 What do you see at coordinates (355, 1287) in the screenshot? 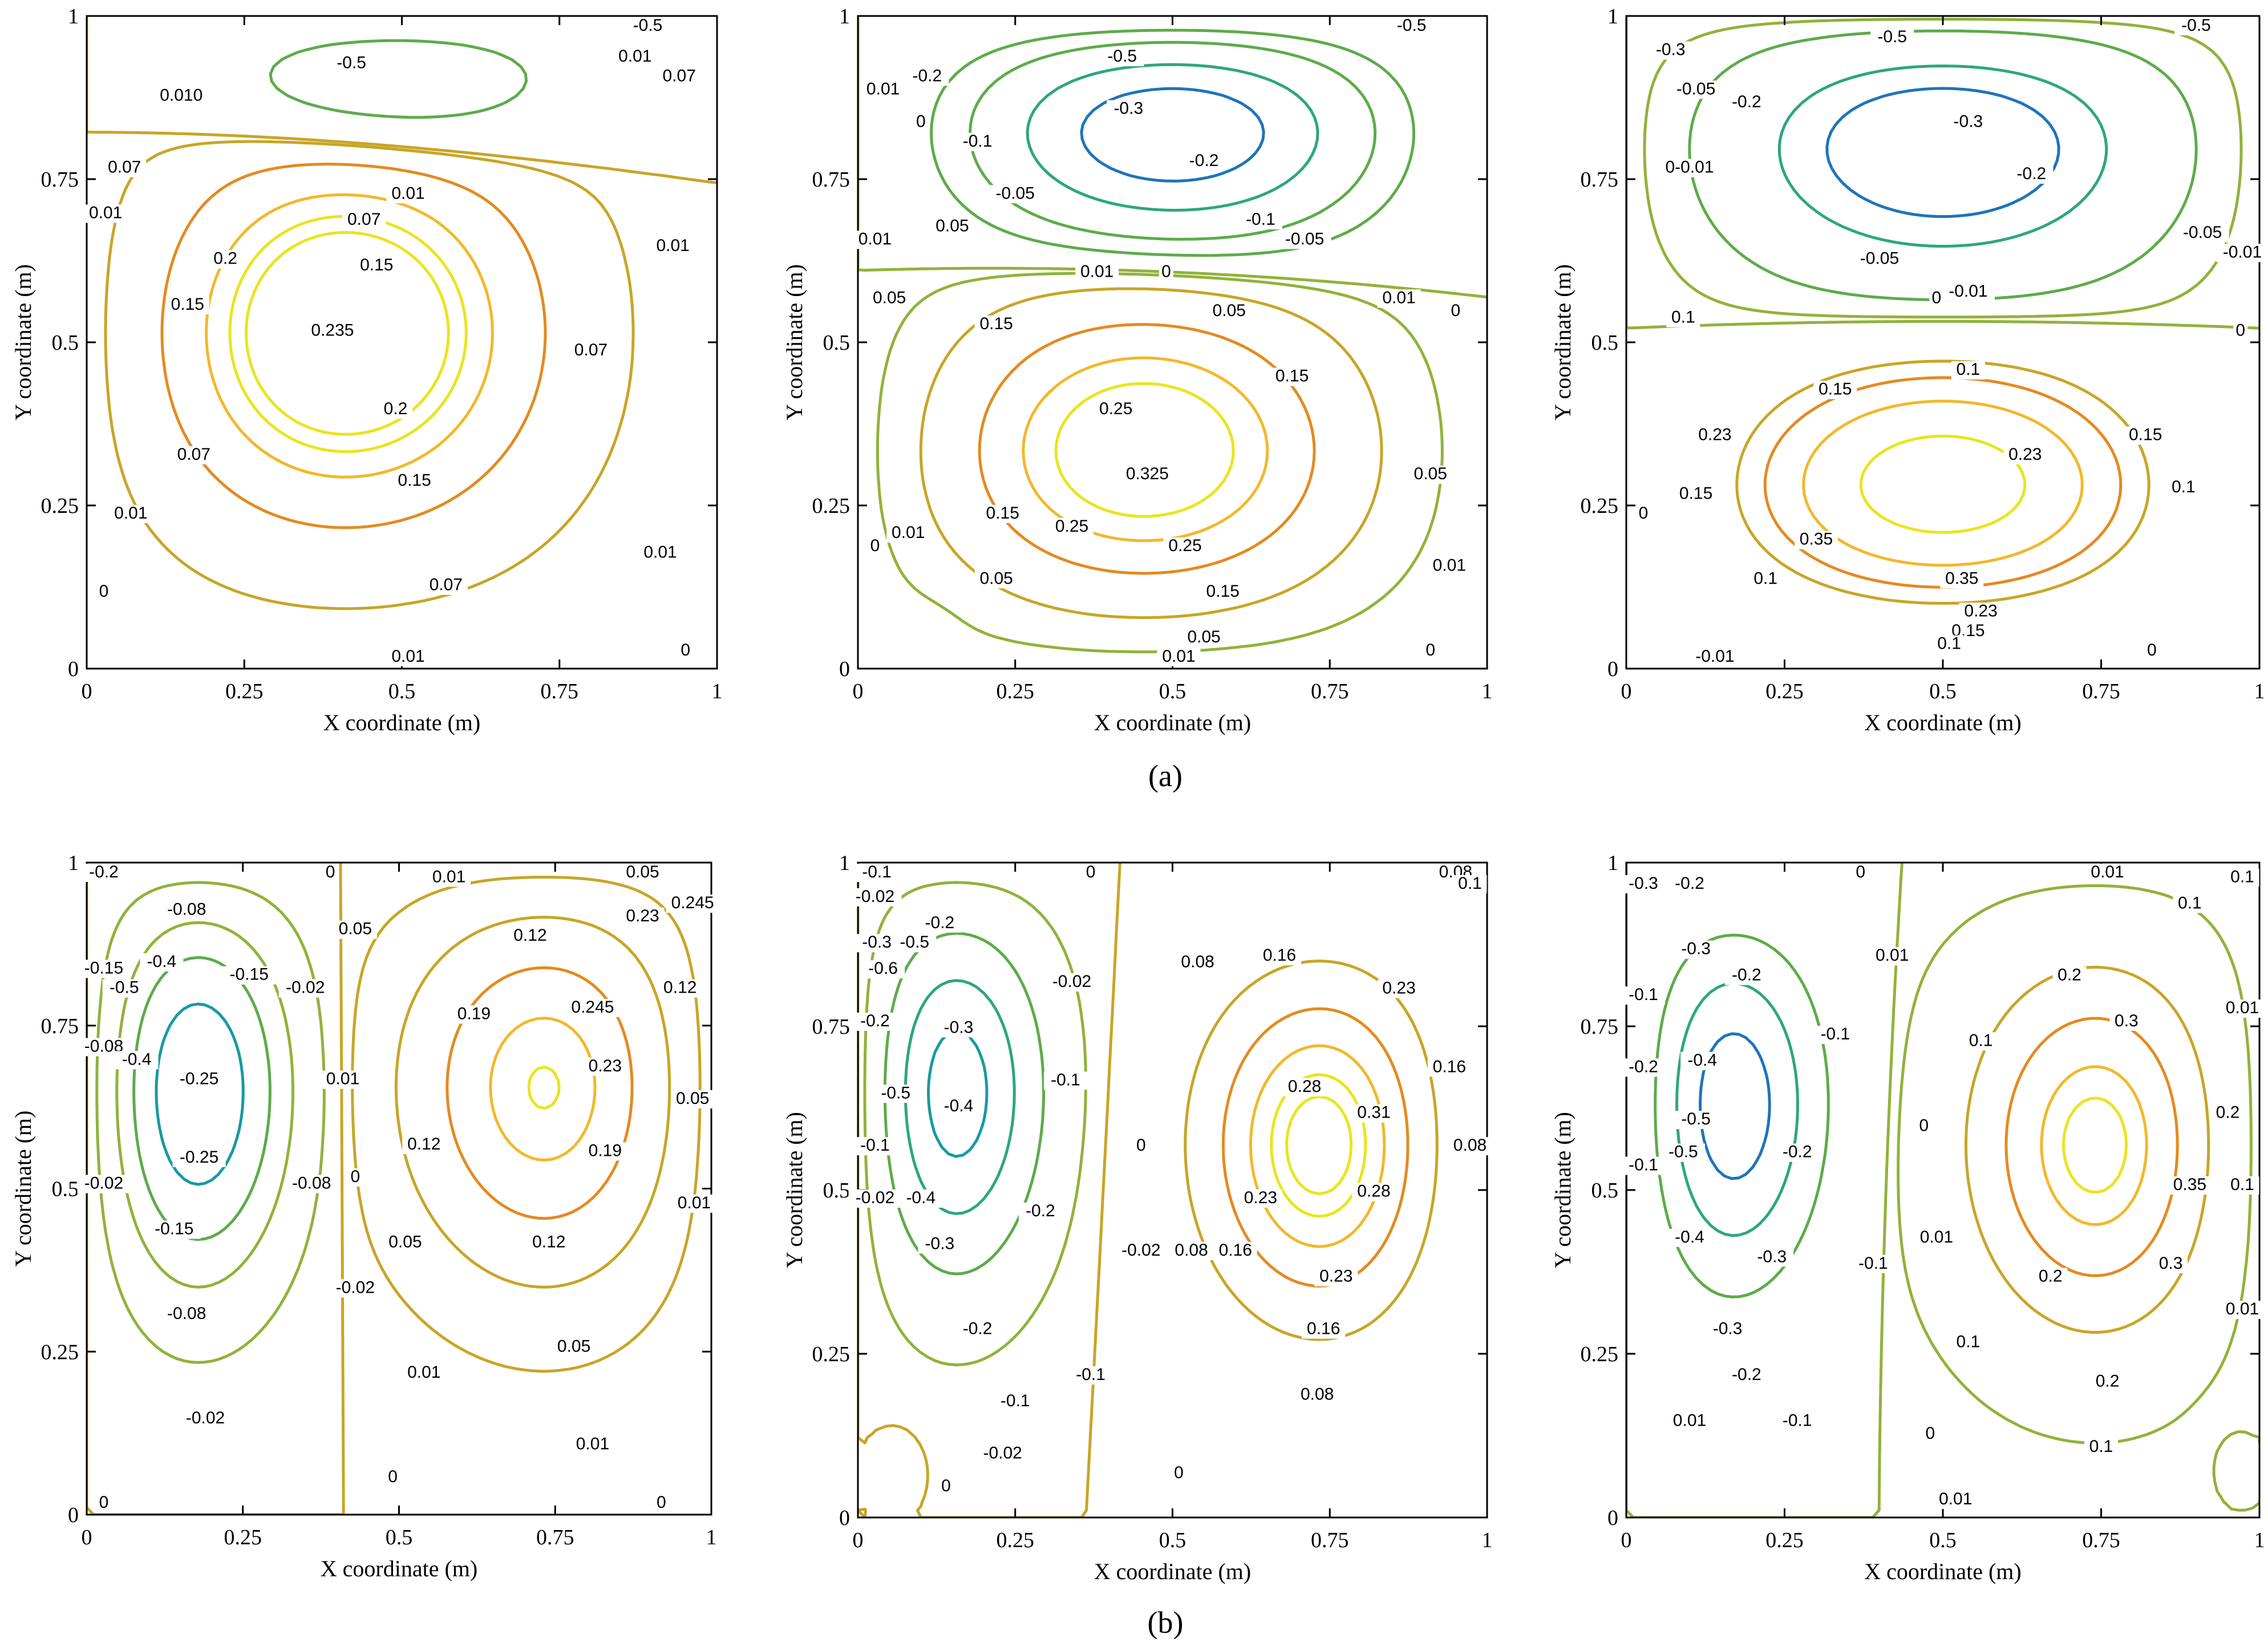
I see `contour-label: -0.02` at bounding box center [355, 1287].